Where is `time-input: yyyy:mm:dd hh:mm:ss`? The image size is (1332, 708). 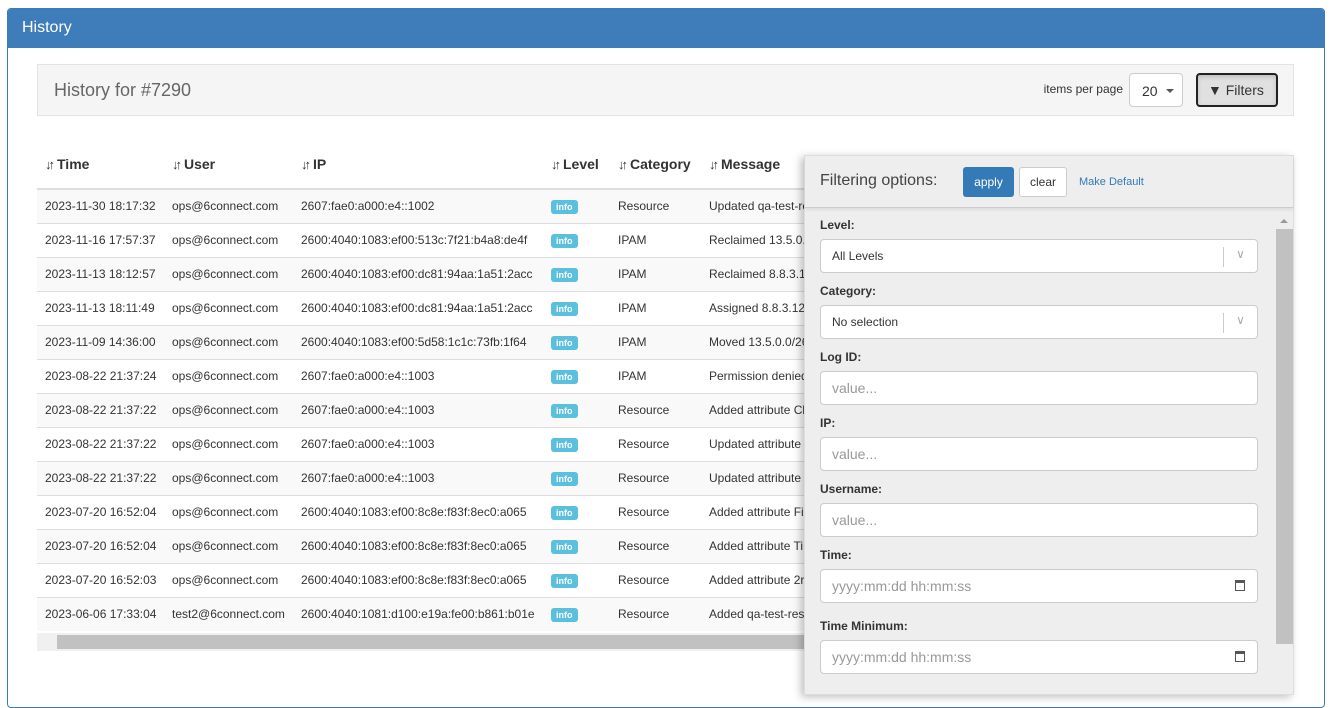 time-input: yyyy:mm:dd hh:mm:ss is located at coordinates (1039, 586).